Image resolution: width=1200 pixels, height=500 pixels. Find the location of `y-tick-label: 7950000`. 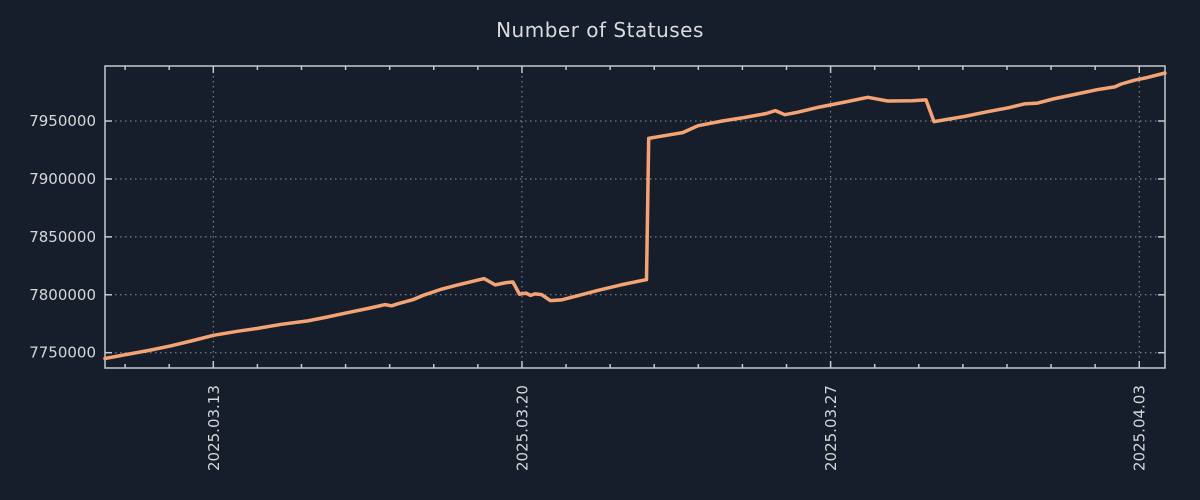

y-tick-label: 7950000 is located at coordinates (62, 121).